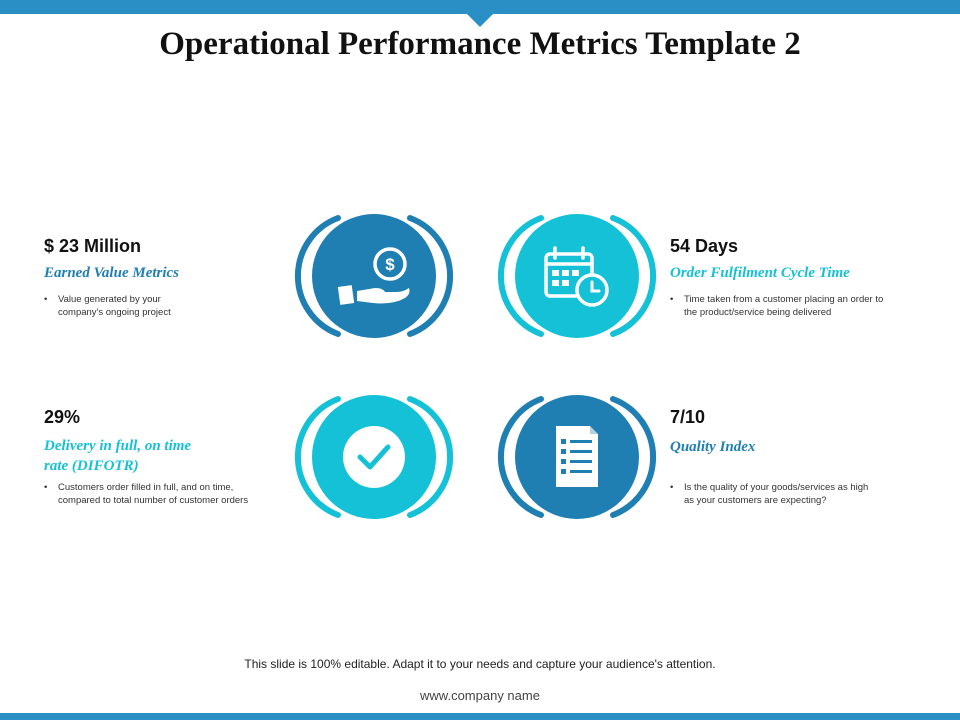 The width and height of the screenshot is (960, 720). Describe the element at coordinates (114, 312) in the screenshot. I see `description-line: company's ongoing project` at that location.